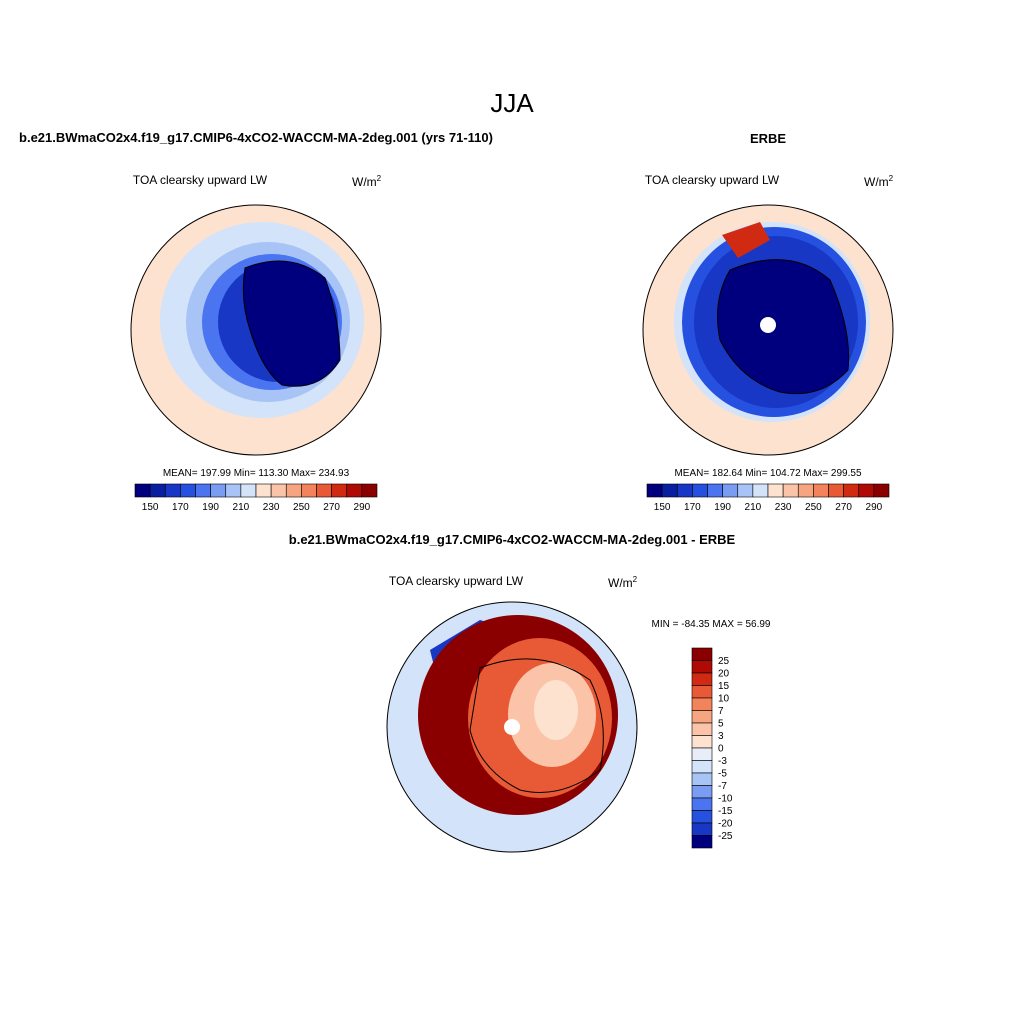 Image resolution: width=1024 pixels, height=1024 pixels. Describe the element at coordinates (722, 774) in the screenshot. I see `colorbar-label: -5` at that location.